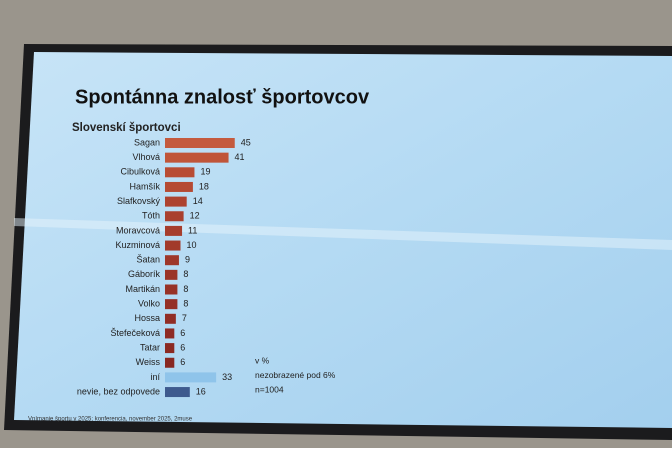 Image resolution: width=672 pixels, height=453 pixels. What do you see at coordinates (205, 172) in the screenshot?
I see `value-label: 19` at bounding box center [205, 172].